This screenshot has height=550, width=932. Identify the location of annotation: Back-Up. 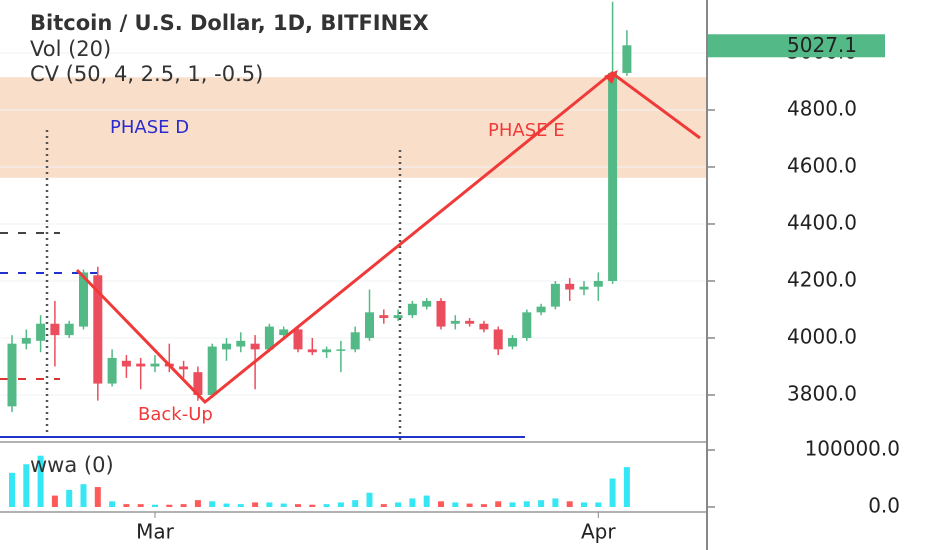
(175, 414).